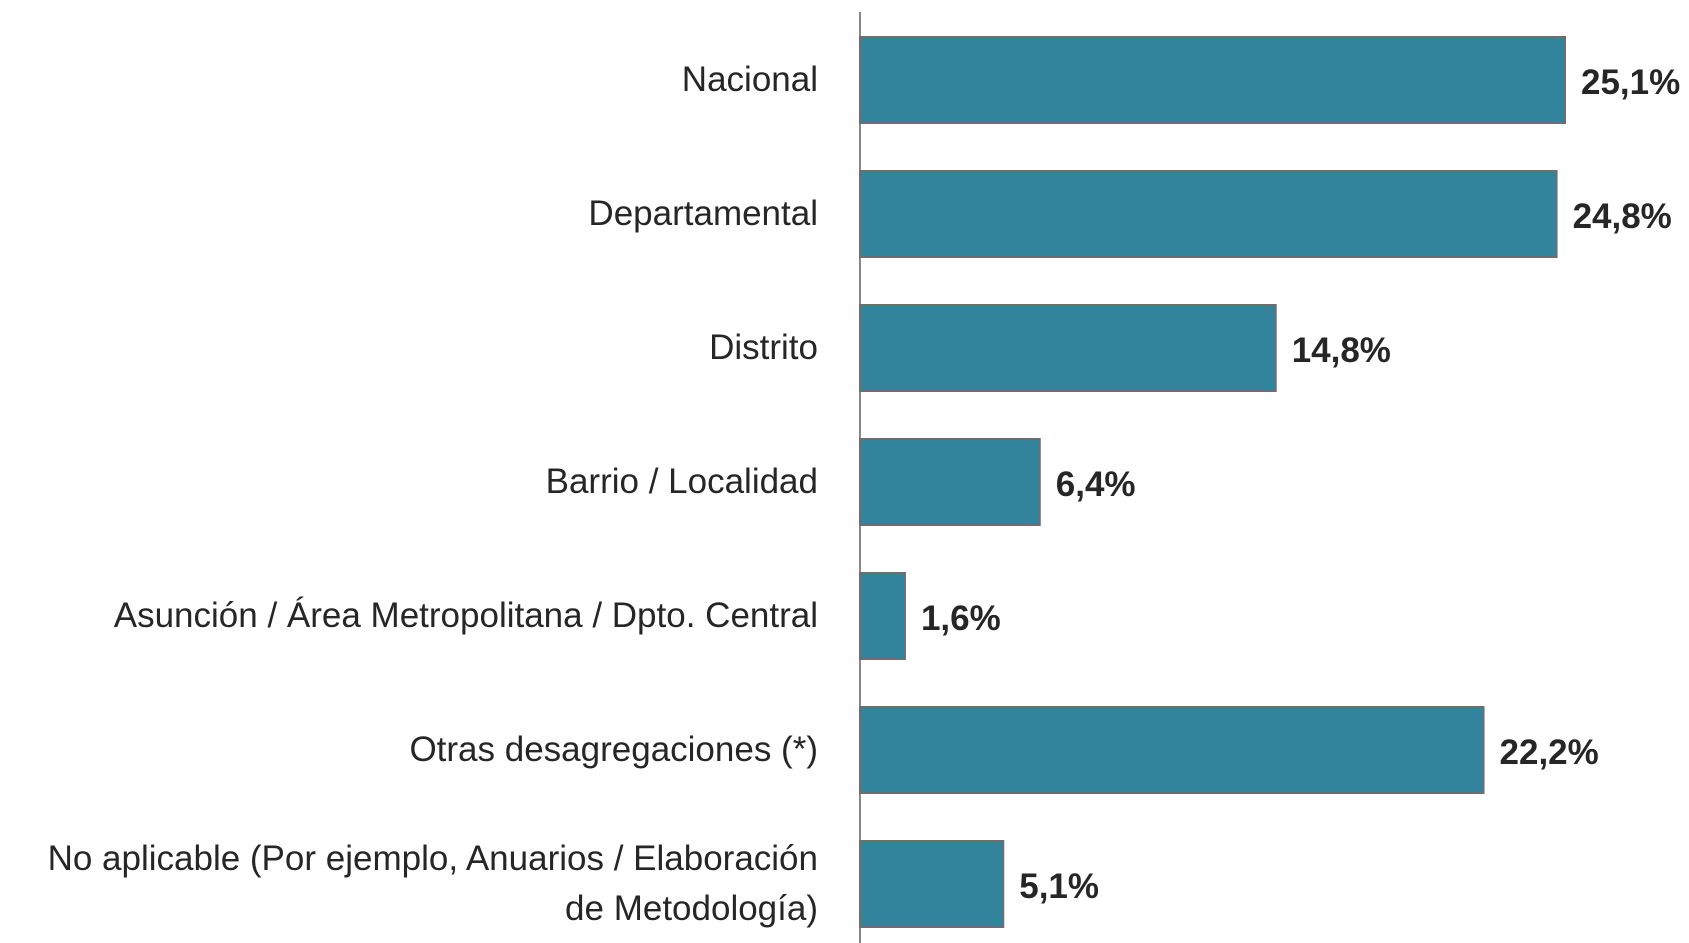 This screenshot has width=1689, height=943. Describe the element at coordinates (1631, 82) in the screenshot. I see `value-label: 25,1%` at that location.